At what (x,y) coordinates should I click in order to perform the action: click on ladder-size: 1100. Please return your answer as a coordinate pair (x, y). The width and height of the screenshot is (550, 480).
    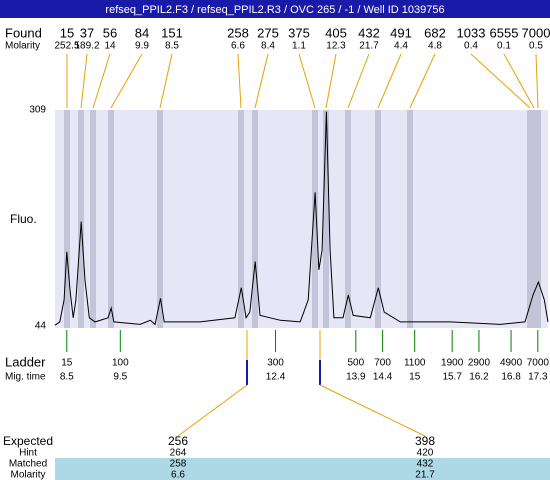
    Looking at the image, I should click on (415, 363).